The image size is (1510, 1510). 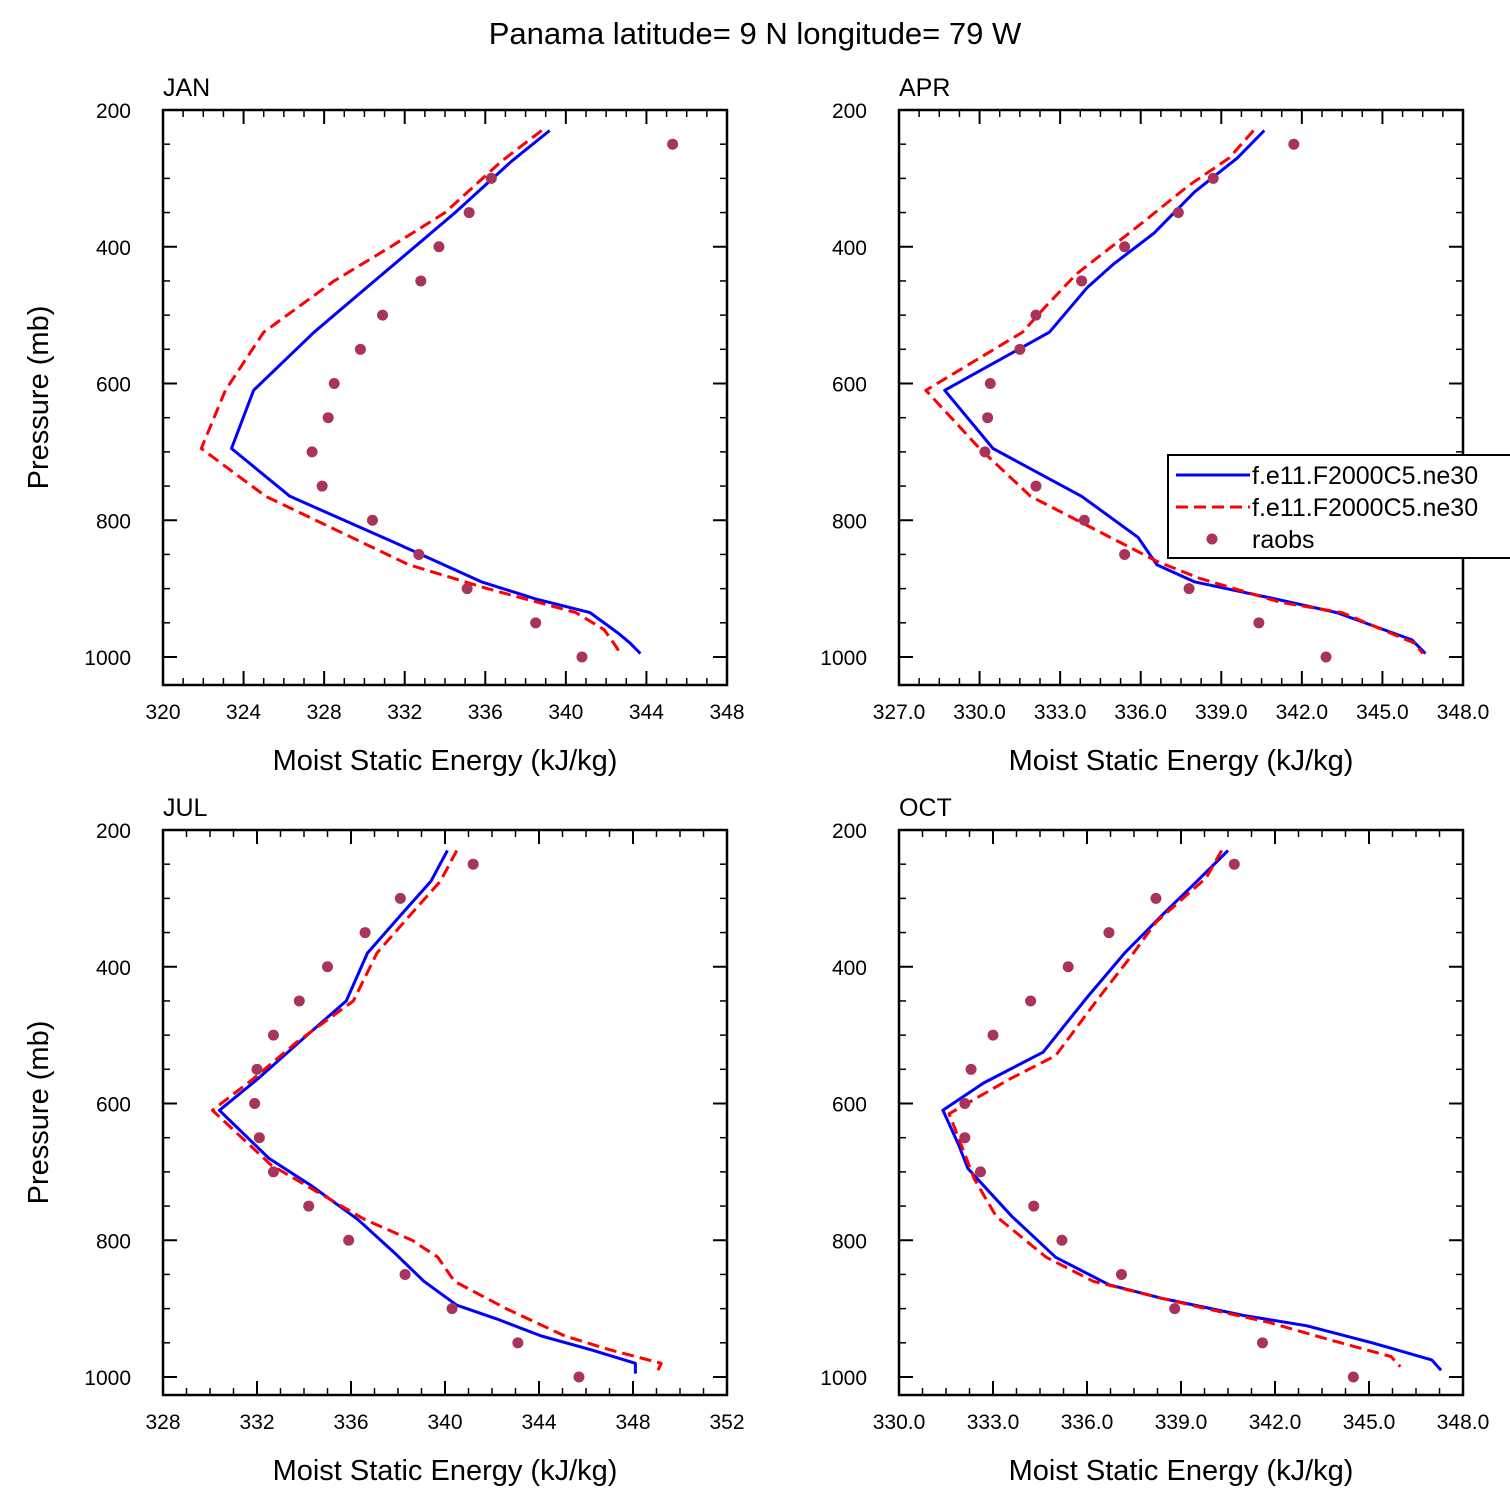 I want to click on x-tick-label: 345.0, so click(x=1369, y=1422).